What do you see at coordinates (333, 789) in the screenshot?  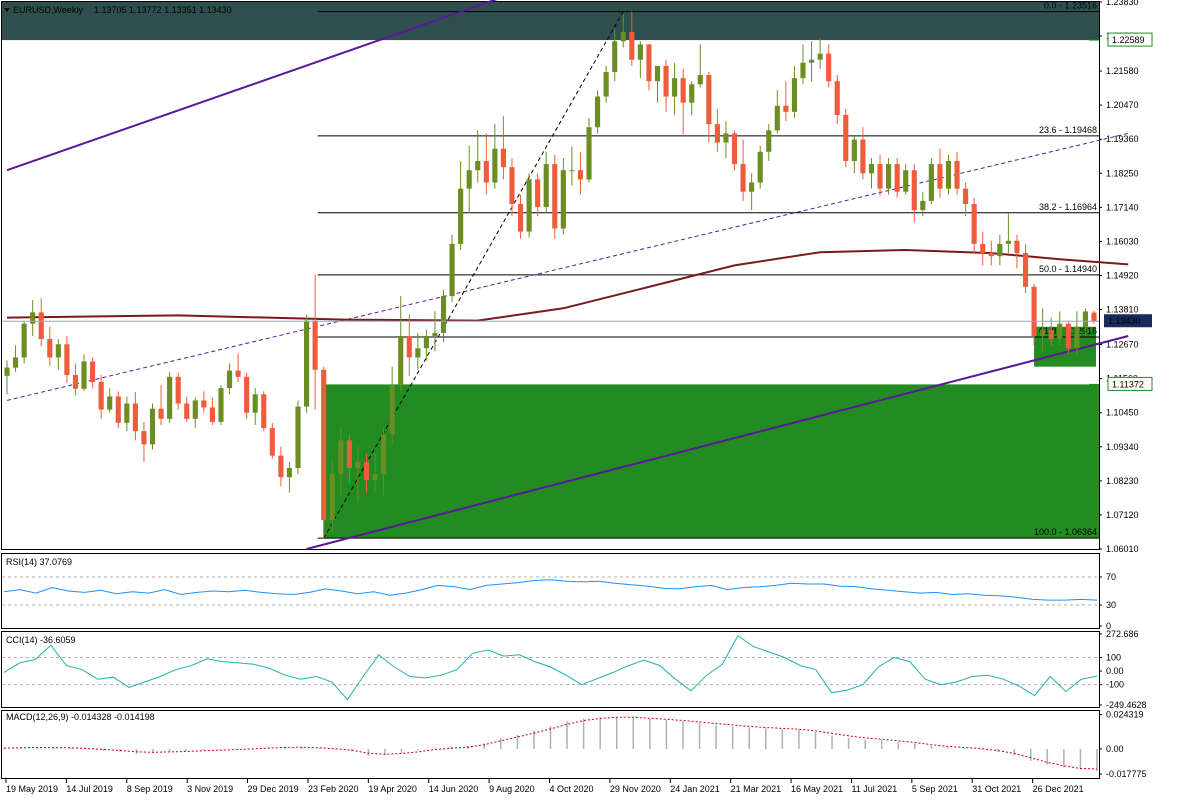 I see `date-tick-label: 23 Feb 2020` at bounding box center [333, 789].